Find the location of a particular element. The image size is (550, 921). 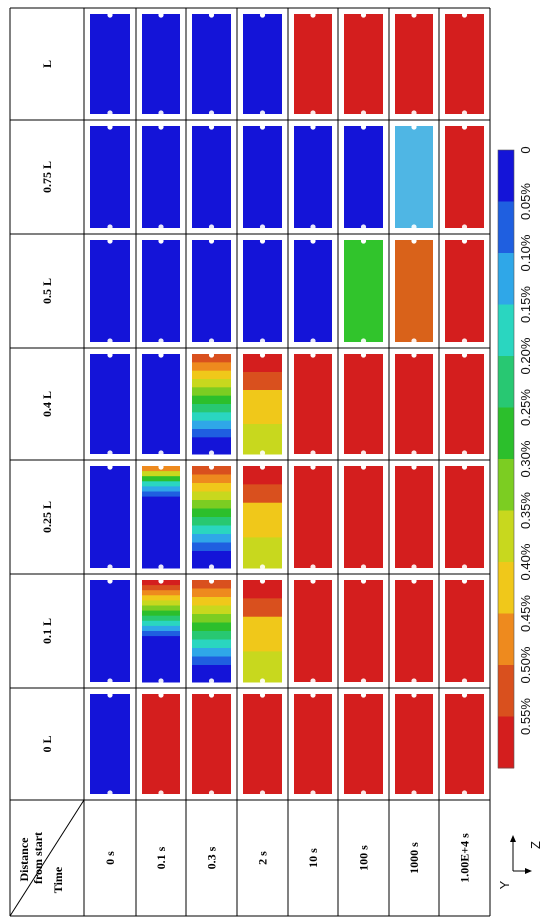

field-6-6-fill is located at coordinates (414, 64).